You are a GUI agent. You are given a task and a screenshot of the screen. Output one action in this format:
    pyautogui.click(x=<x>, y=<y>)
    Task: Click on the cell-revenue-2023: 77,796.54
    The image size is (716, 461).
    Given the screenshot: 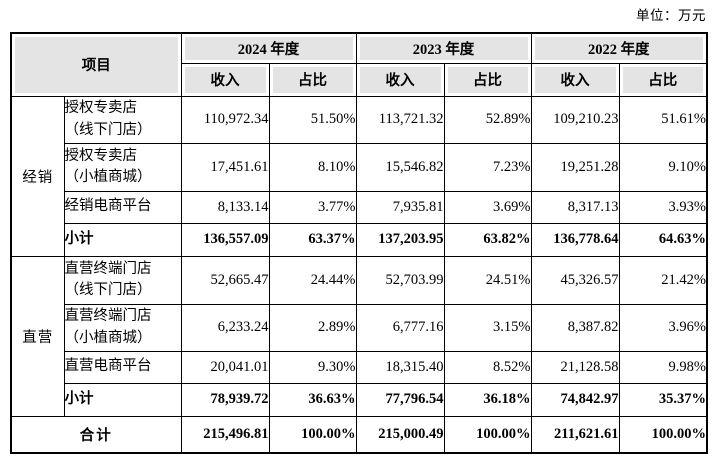 What is the action you would take?
    pyautogui.click(x=400, y=399)
    